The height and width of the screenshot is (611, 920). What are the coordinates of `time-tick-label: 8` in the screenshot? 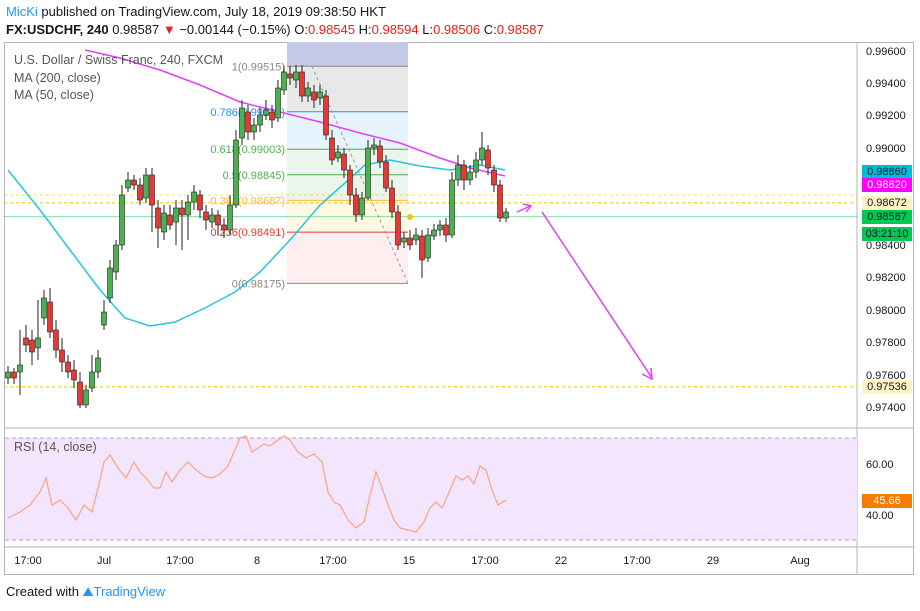 It's located at (257, 561).